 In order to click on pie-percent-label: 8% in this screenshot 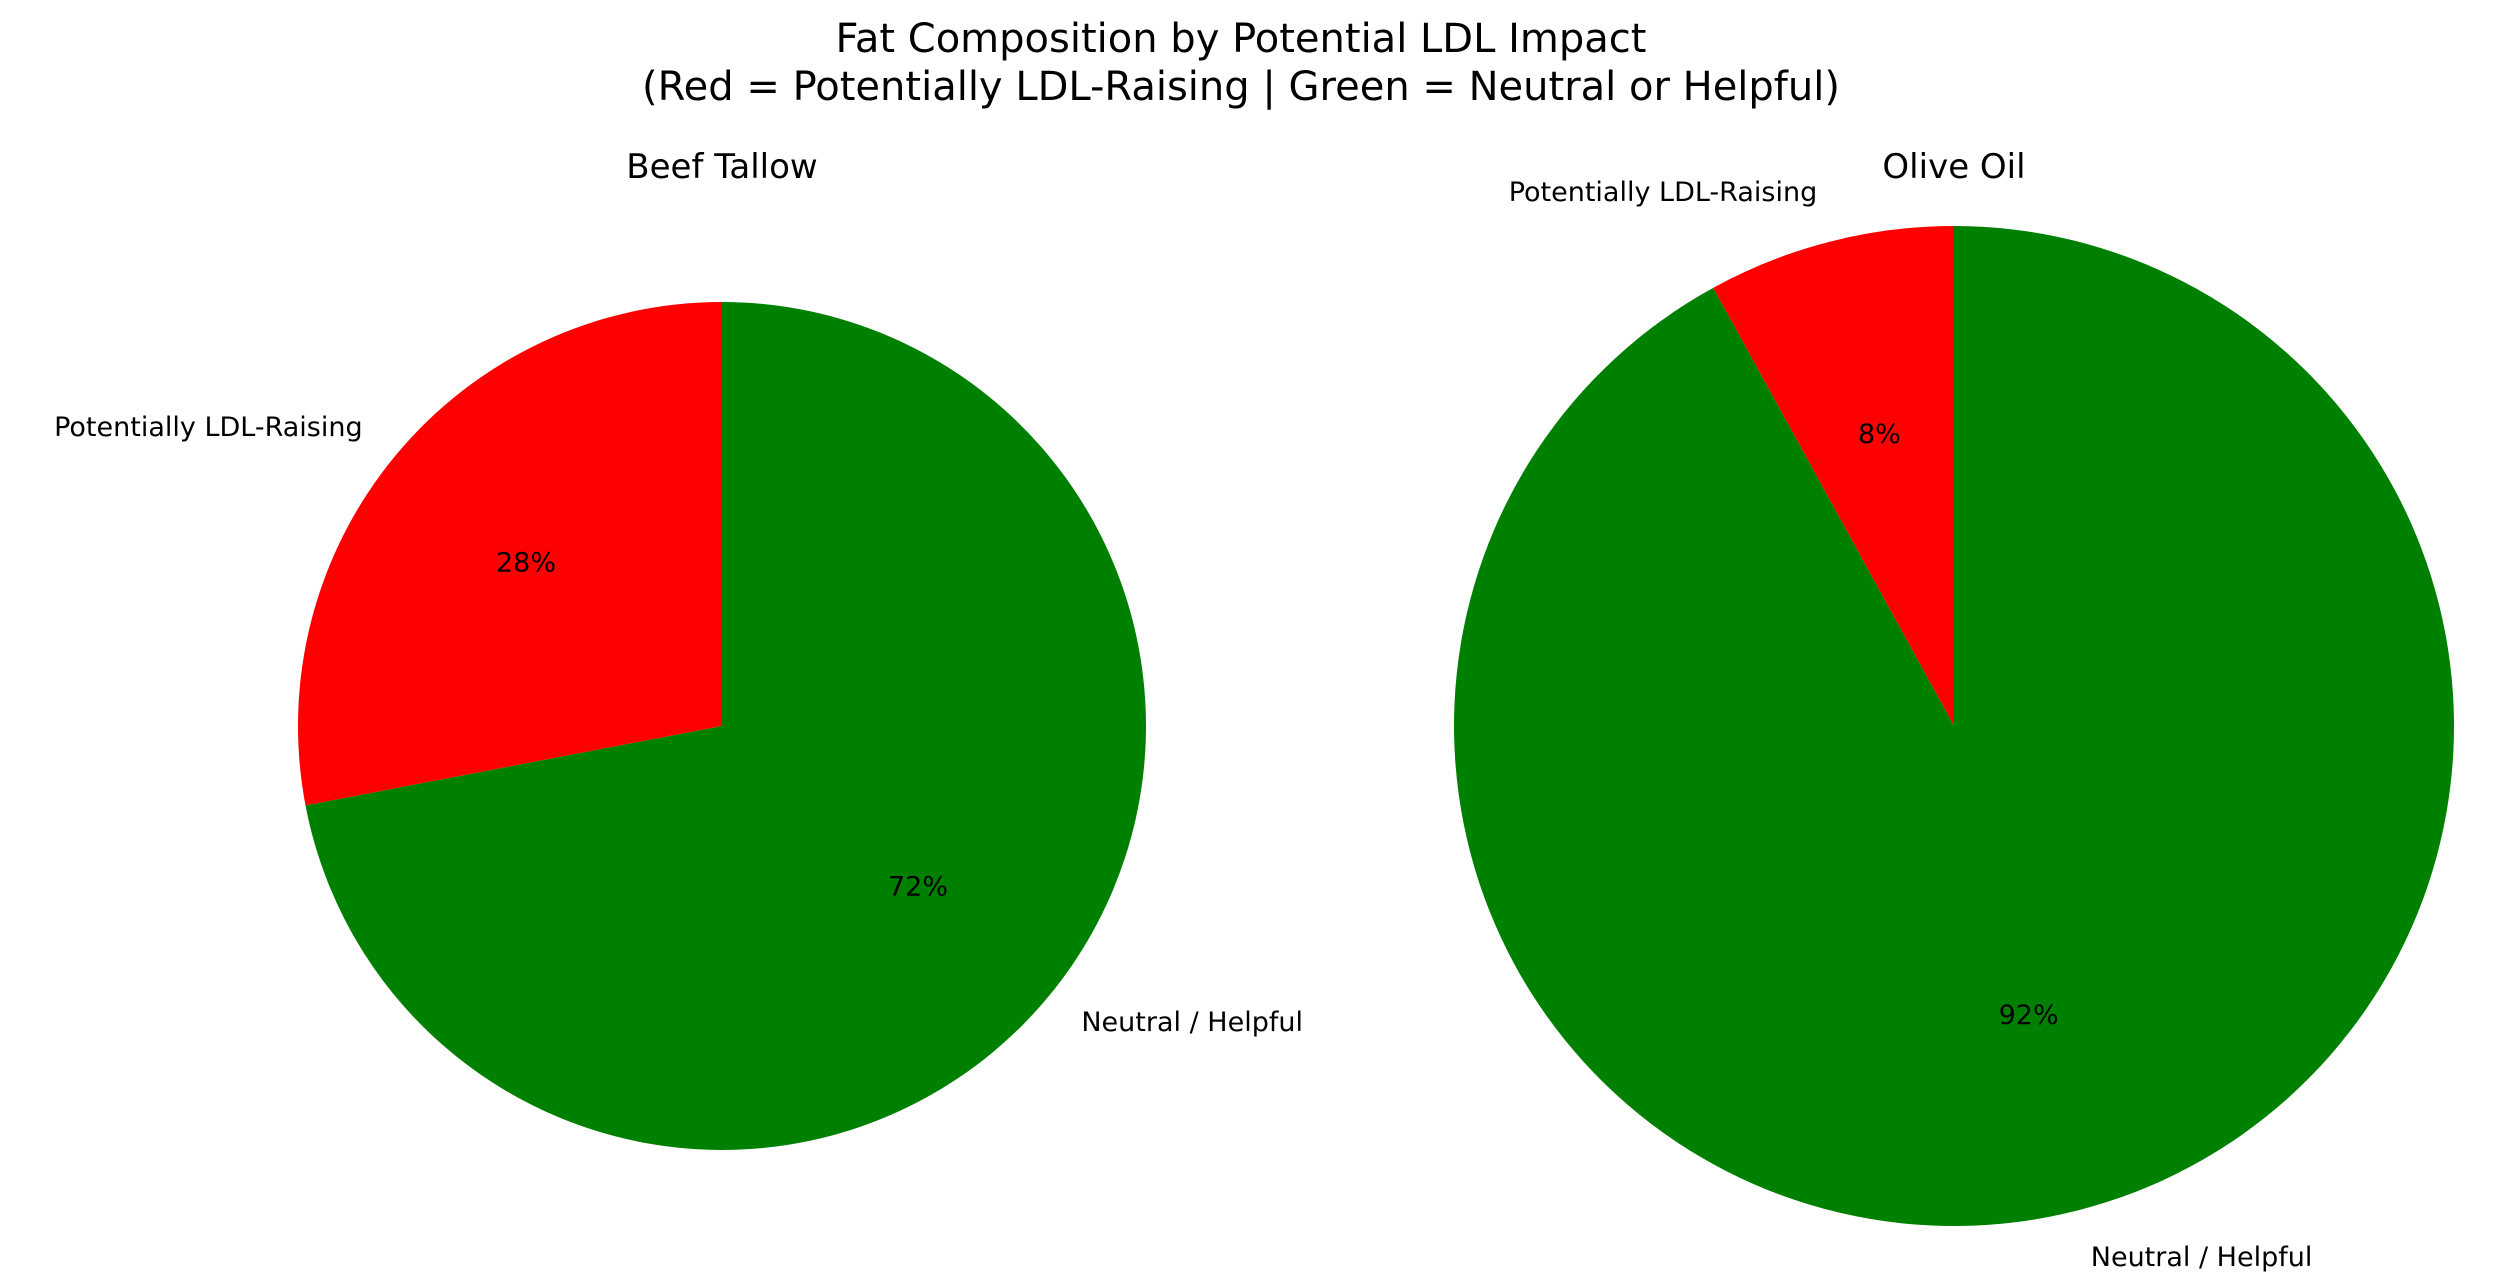, I will do `click(1879, 434)`.